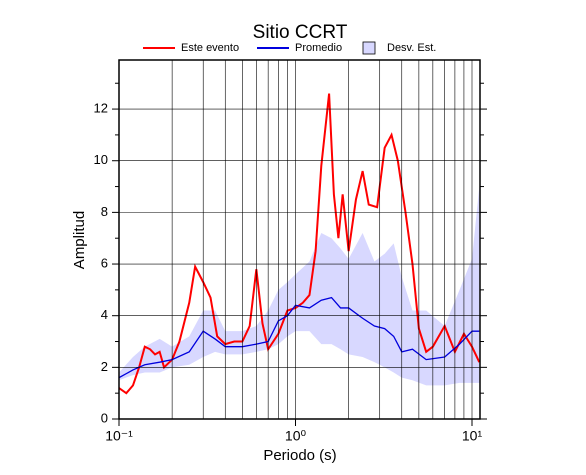  I want to click on legend-swatch, so click(369, 48).